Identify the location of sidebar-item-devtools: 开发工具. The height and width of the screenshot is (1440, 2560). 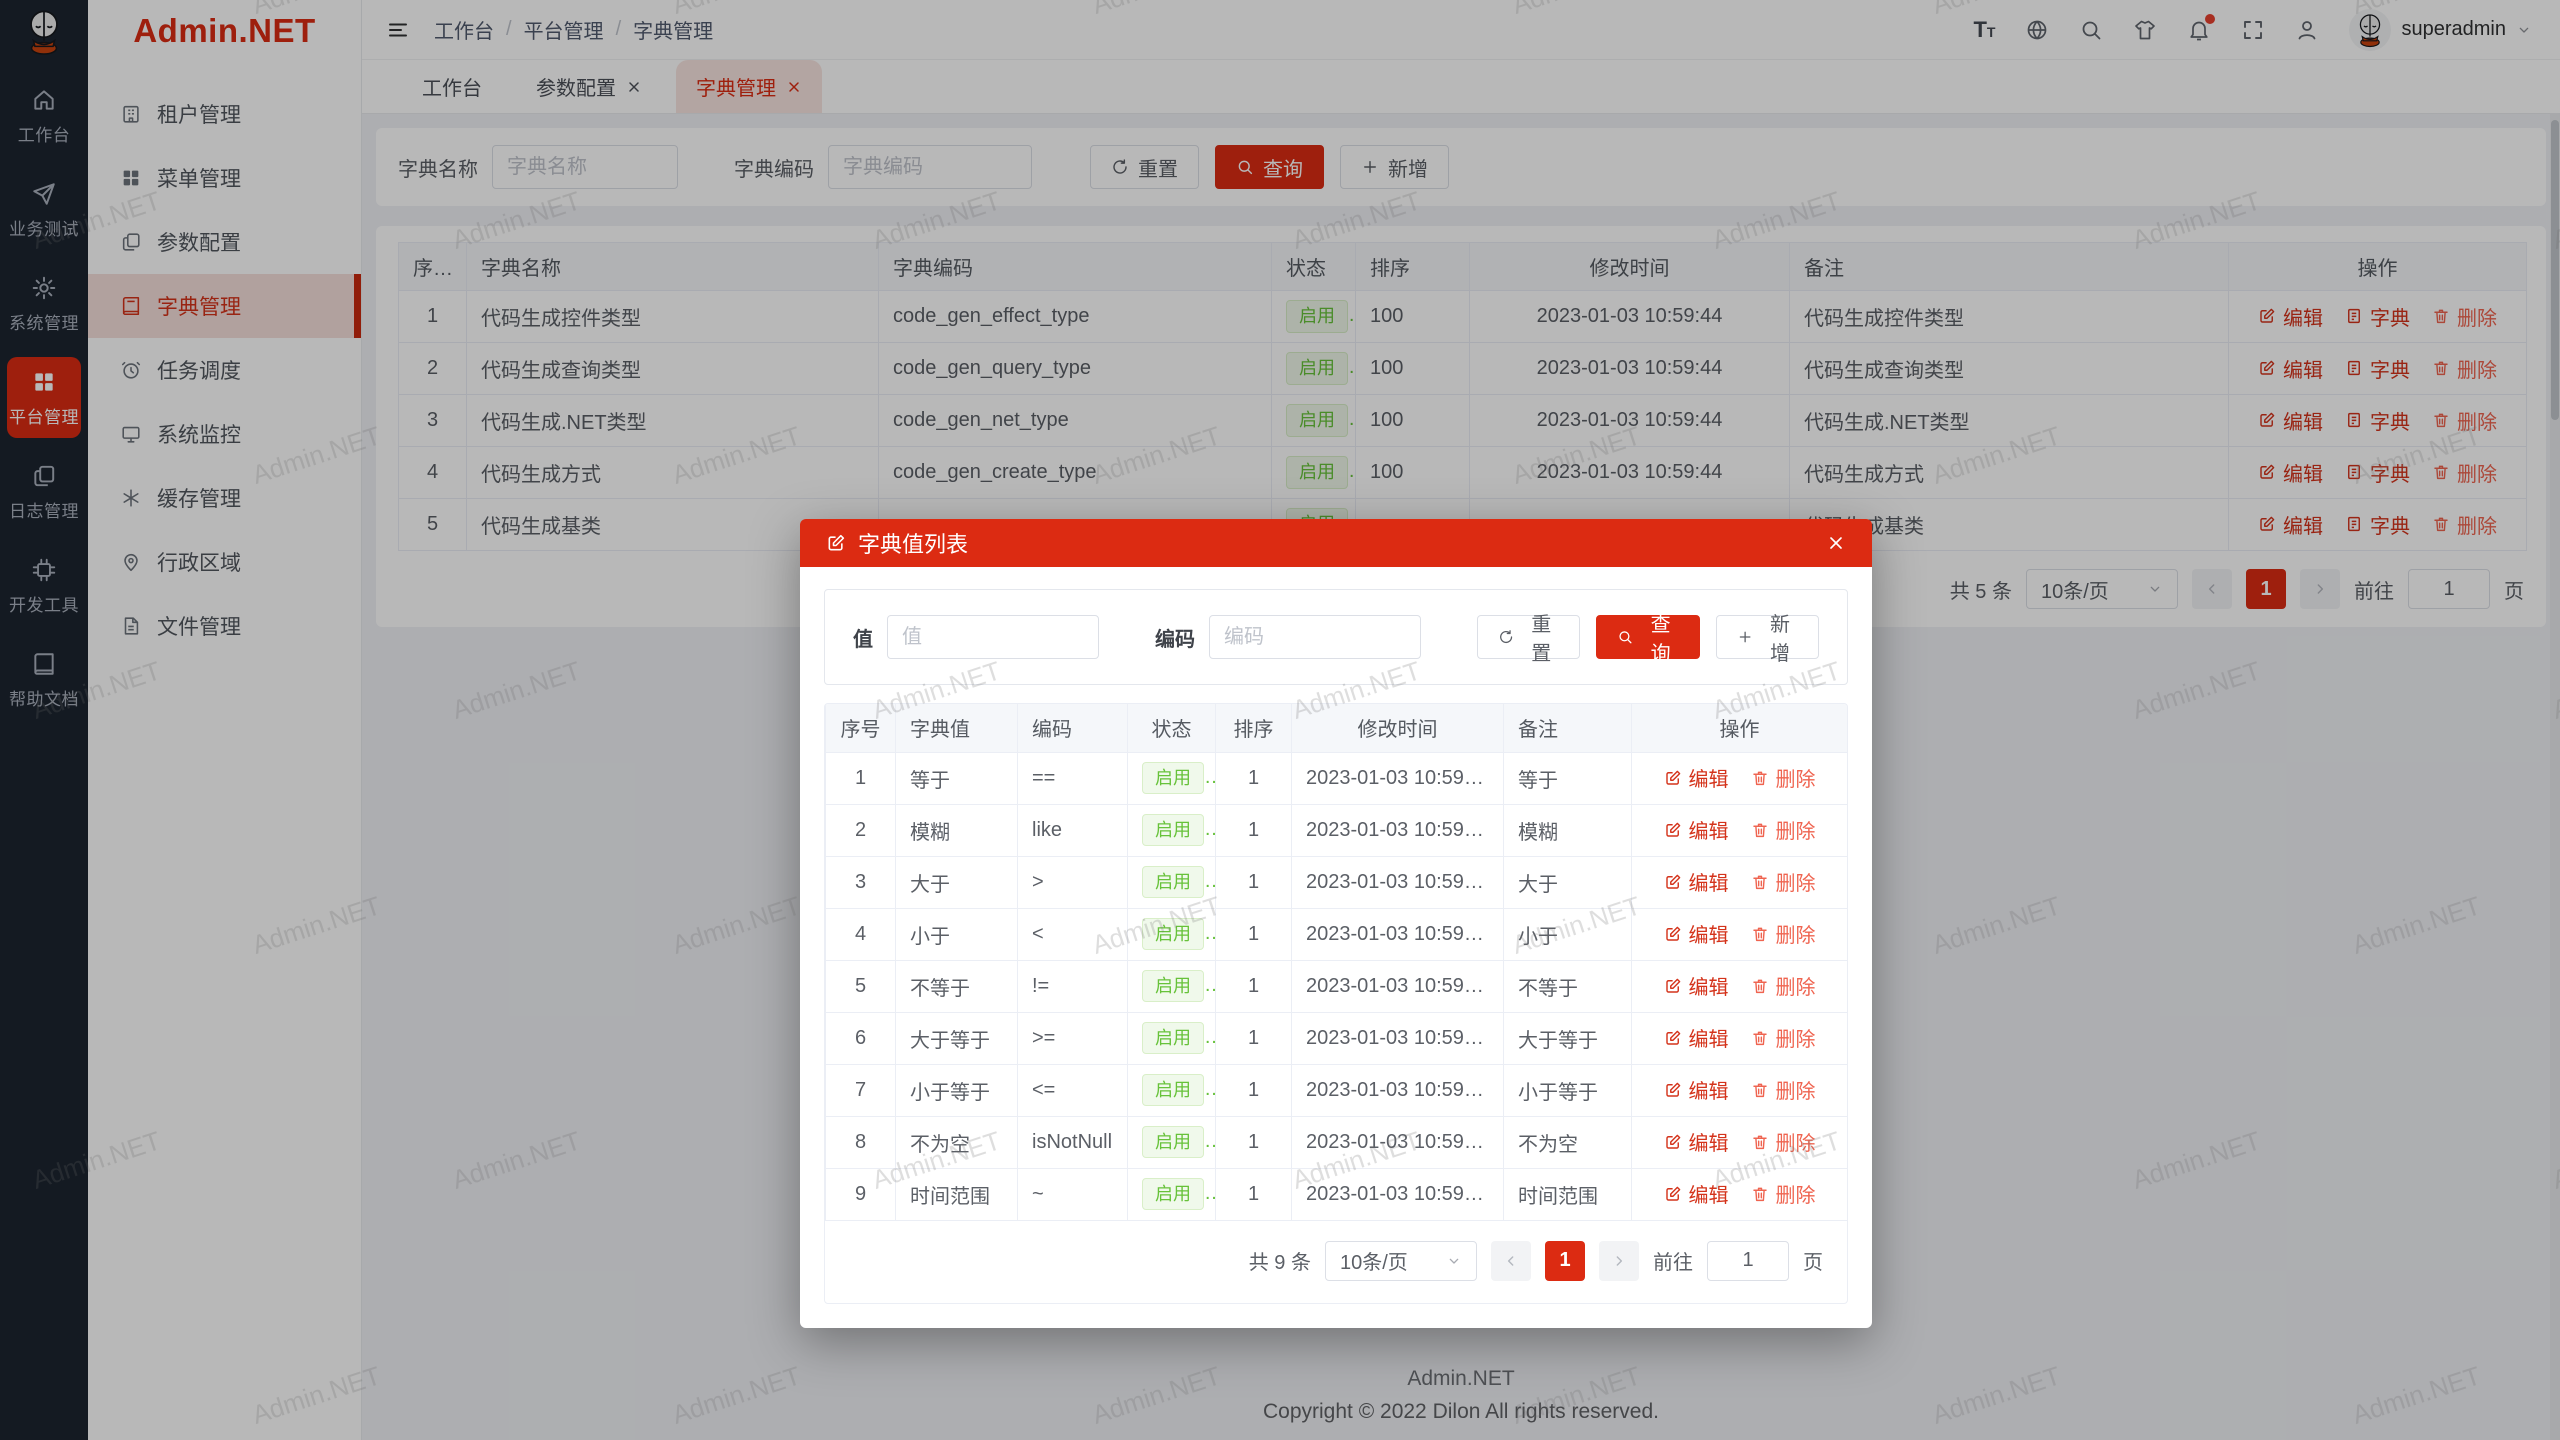
(44, 585).